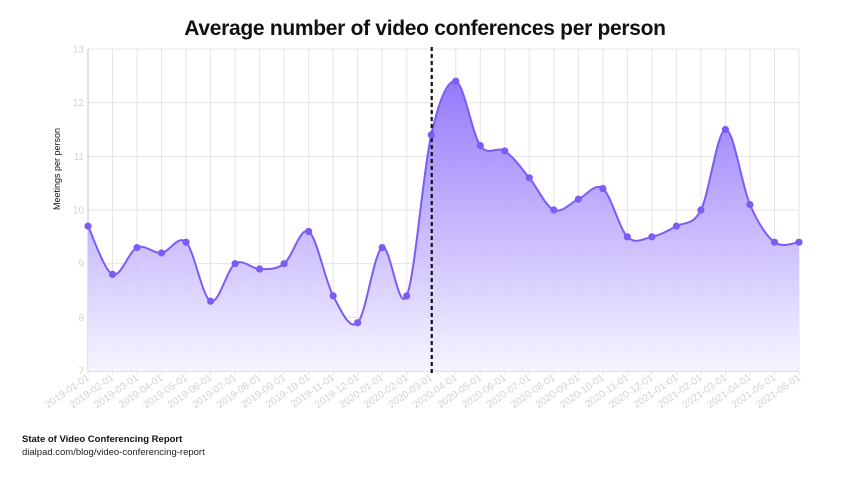 The height and width of the screenshot is (478, 850). I want to click on y-tick-label: 10, so click(79, 211).